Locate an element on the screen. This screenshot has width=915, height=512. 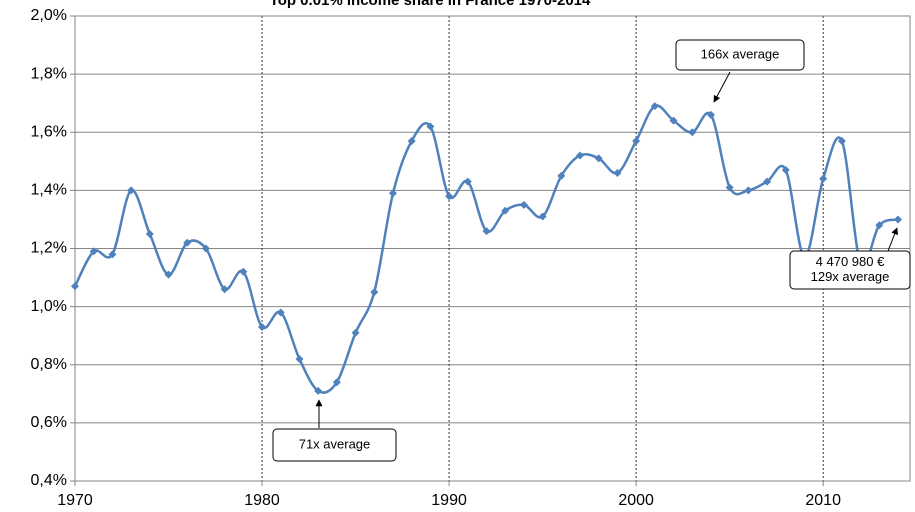
y-tick-label: 0,8% is located at coordinates (49, 364).